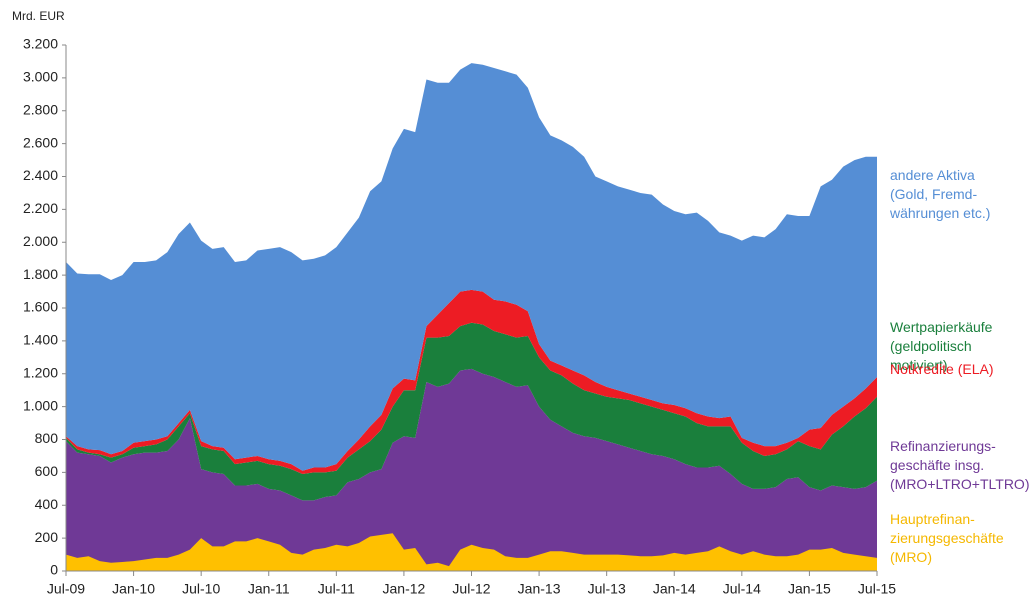 Image resolution: width=1030 pixels, height=602 pixels. What do you see at coordinates (40, 340) in the screenshot?
I see `y-tick-label: 1.400` at bounding box center [40, 340].